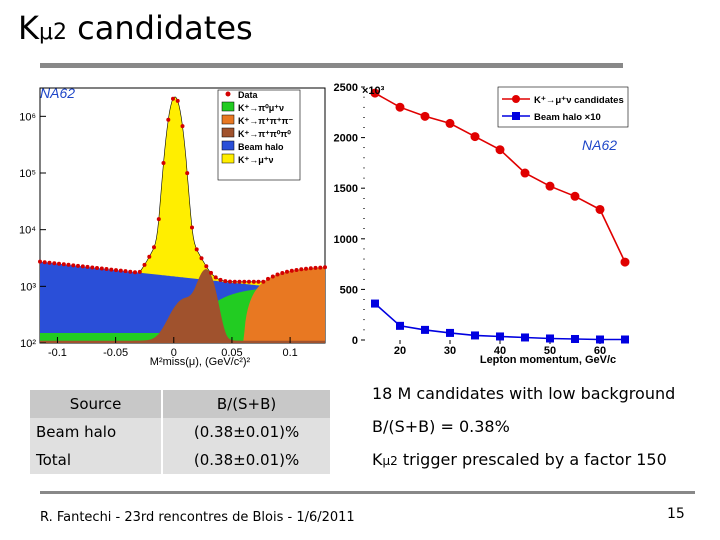 The width and height of the screenshot is (720, 540). What do you see at coordinates (115, 353) in the screenshot?
I see `left-x-tick-label: -0.05` at bounding box center [115, 353].